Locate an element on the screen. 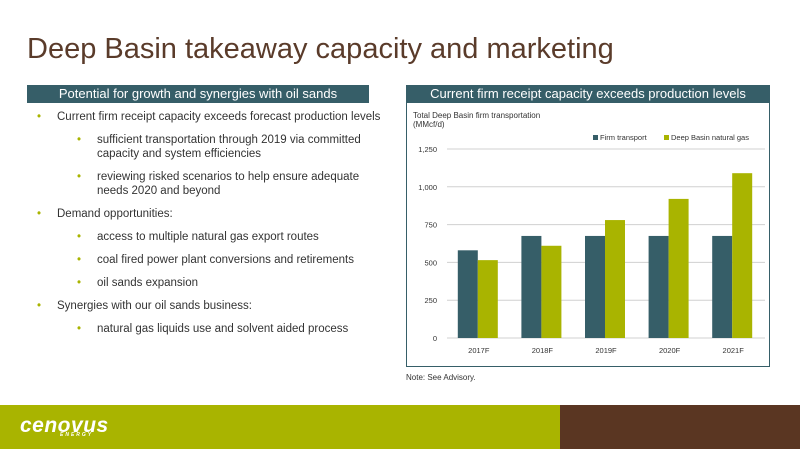 This screenshot has width=800, height=449. x-tick-label: 2019F is located at coordinates (606, 350).